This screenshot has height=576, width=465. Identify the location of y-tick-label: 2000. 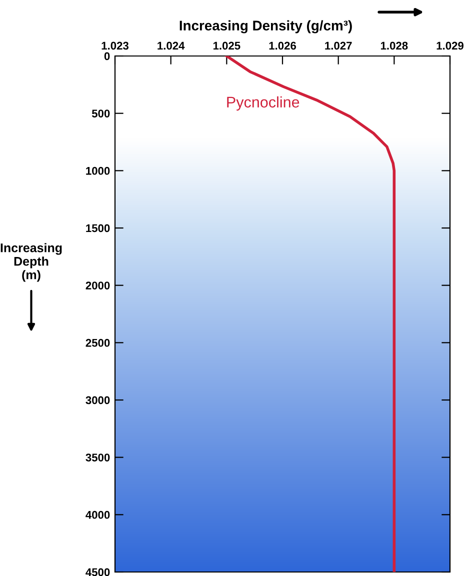
(98, 286).